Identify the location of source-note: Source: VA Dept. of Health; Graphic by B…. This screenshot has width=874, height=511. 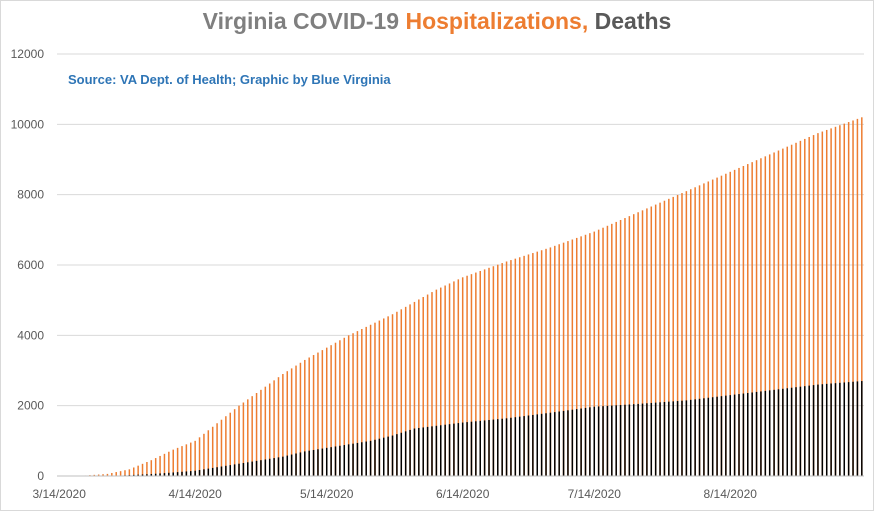
(229, 79).